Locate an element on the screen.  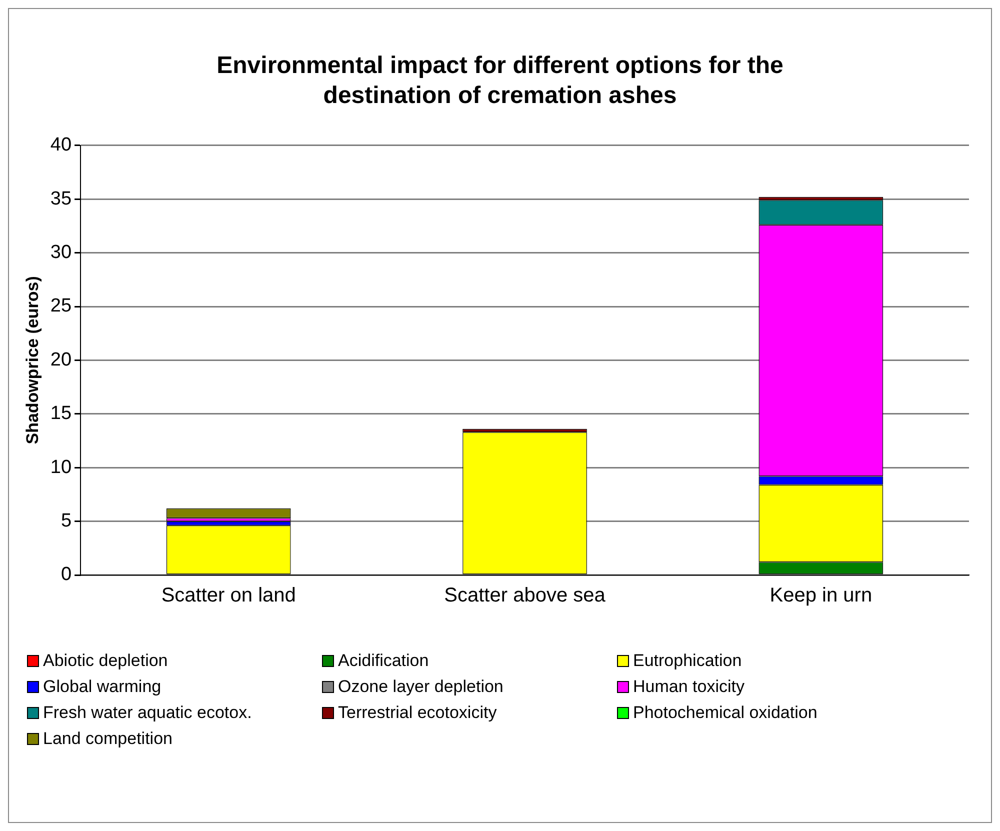
legend-label: Photochemical oxidation is located at coordinates (725, 713).